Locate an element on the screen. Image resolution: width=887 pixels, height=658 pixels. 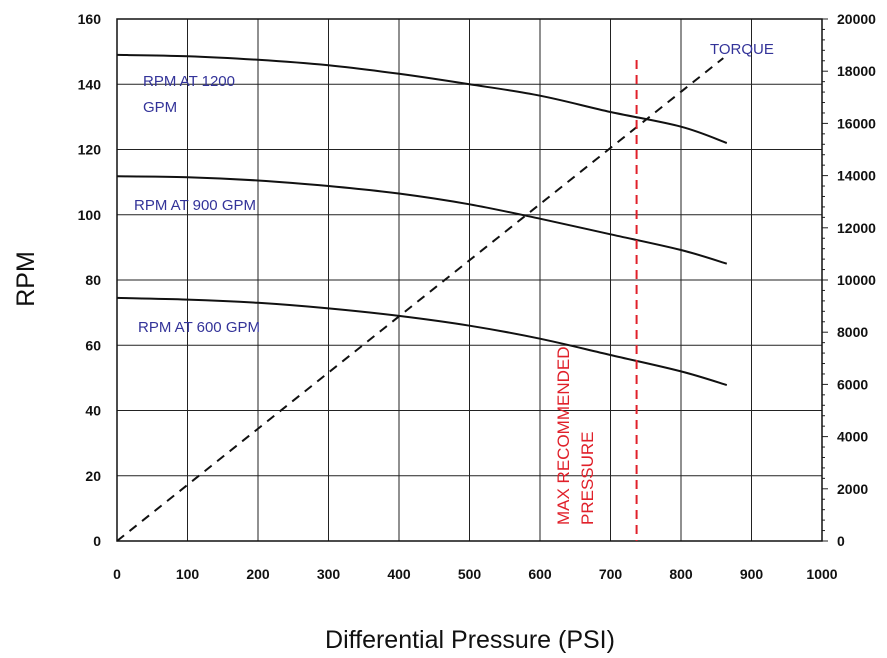
max-pressure-label: PRESSURE is located at coordinates (587, 478).